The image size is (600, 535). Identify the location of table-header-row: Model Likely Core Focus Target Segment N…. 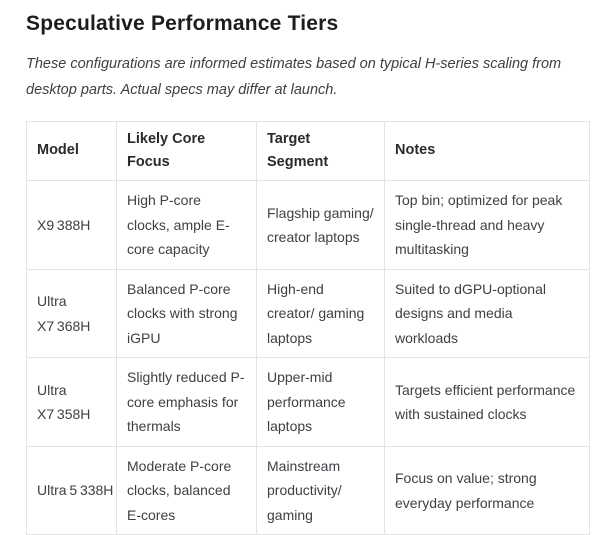
(308, 151).